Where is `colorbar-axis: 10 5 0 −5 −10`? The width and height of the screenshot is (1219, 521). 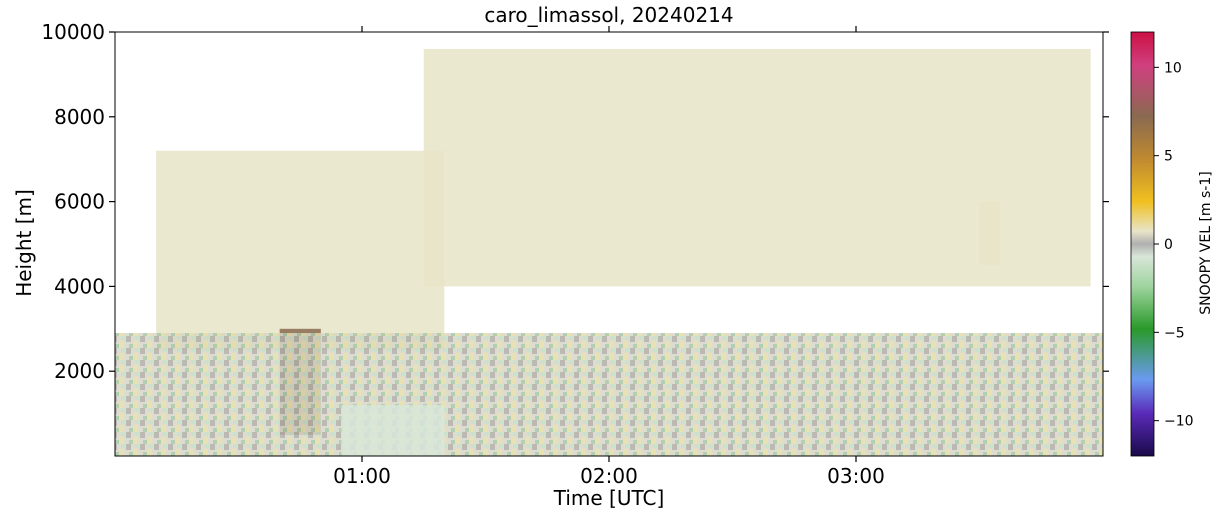
colorbar-axis: 10 5 0 −5 −10 is located at coordinates (1174, 245).